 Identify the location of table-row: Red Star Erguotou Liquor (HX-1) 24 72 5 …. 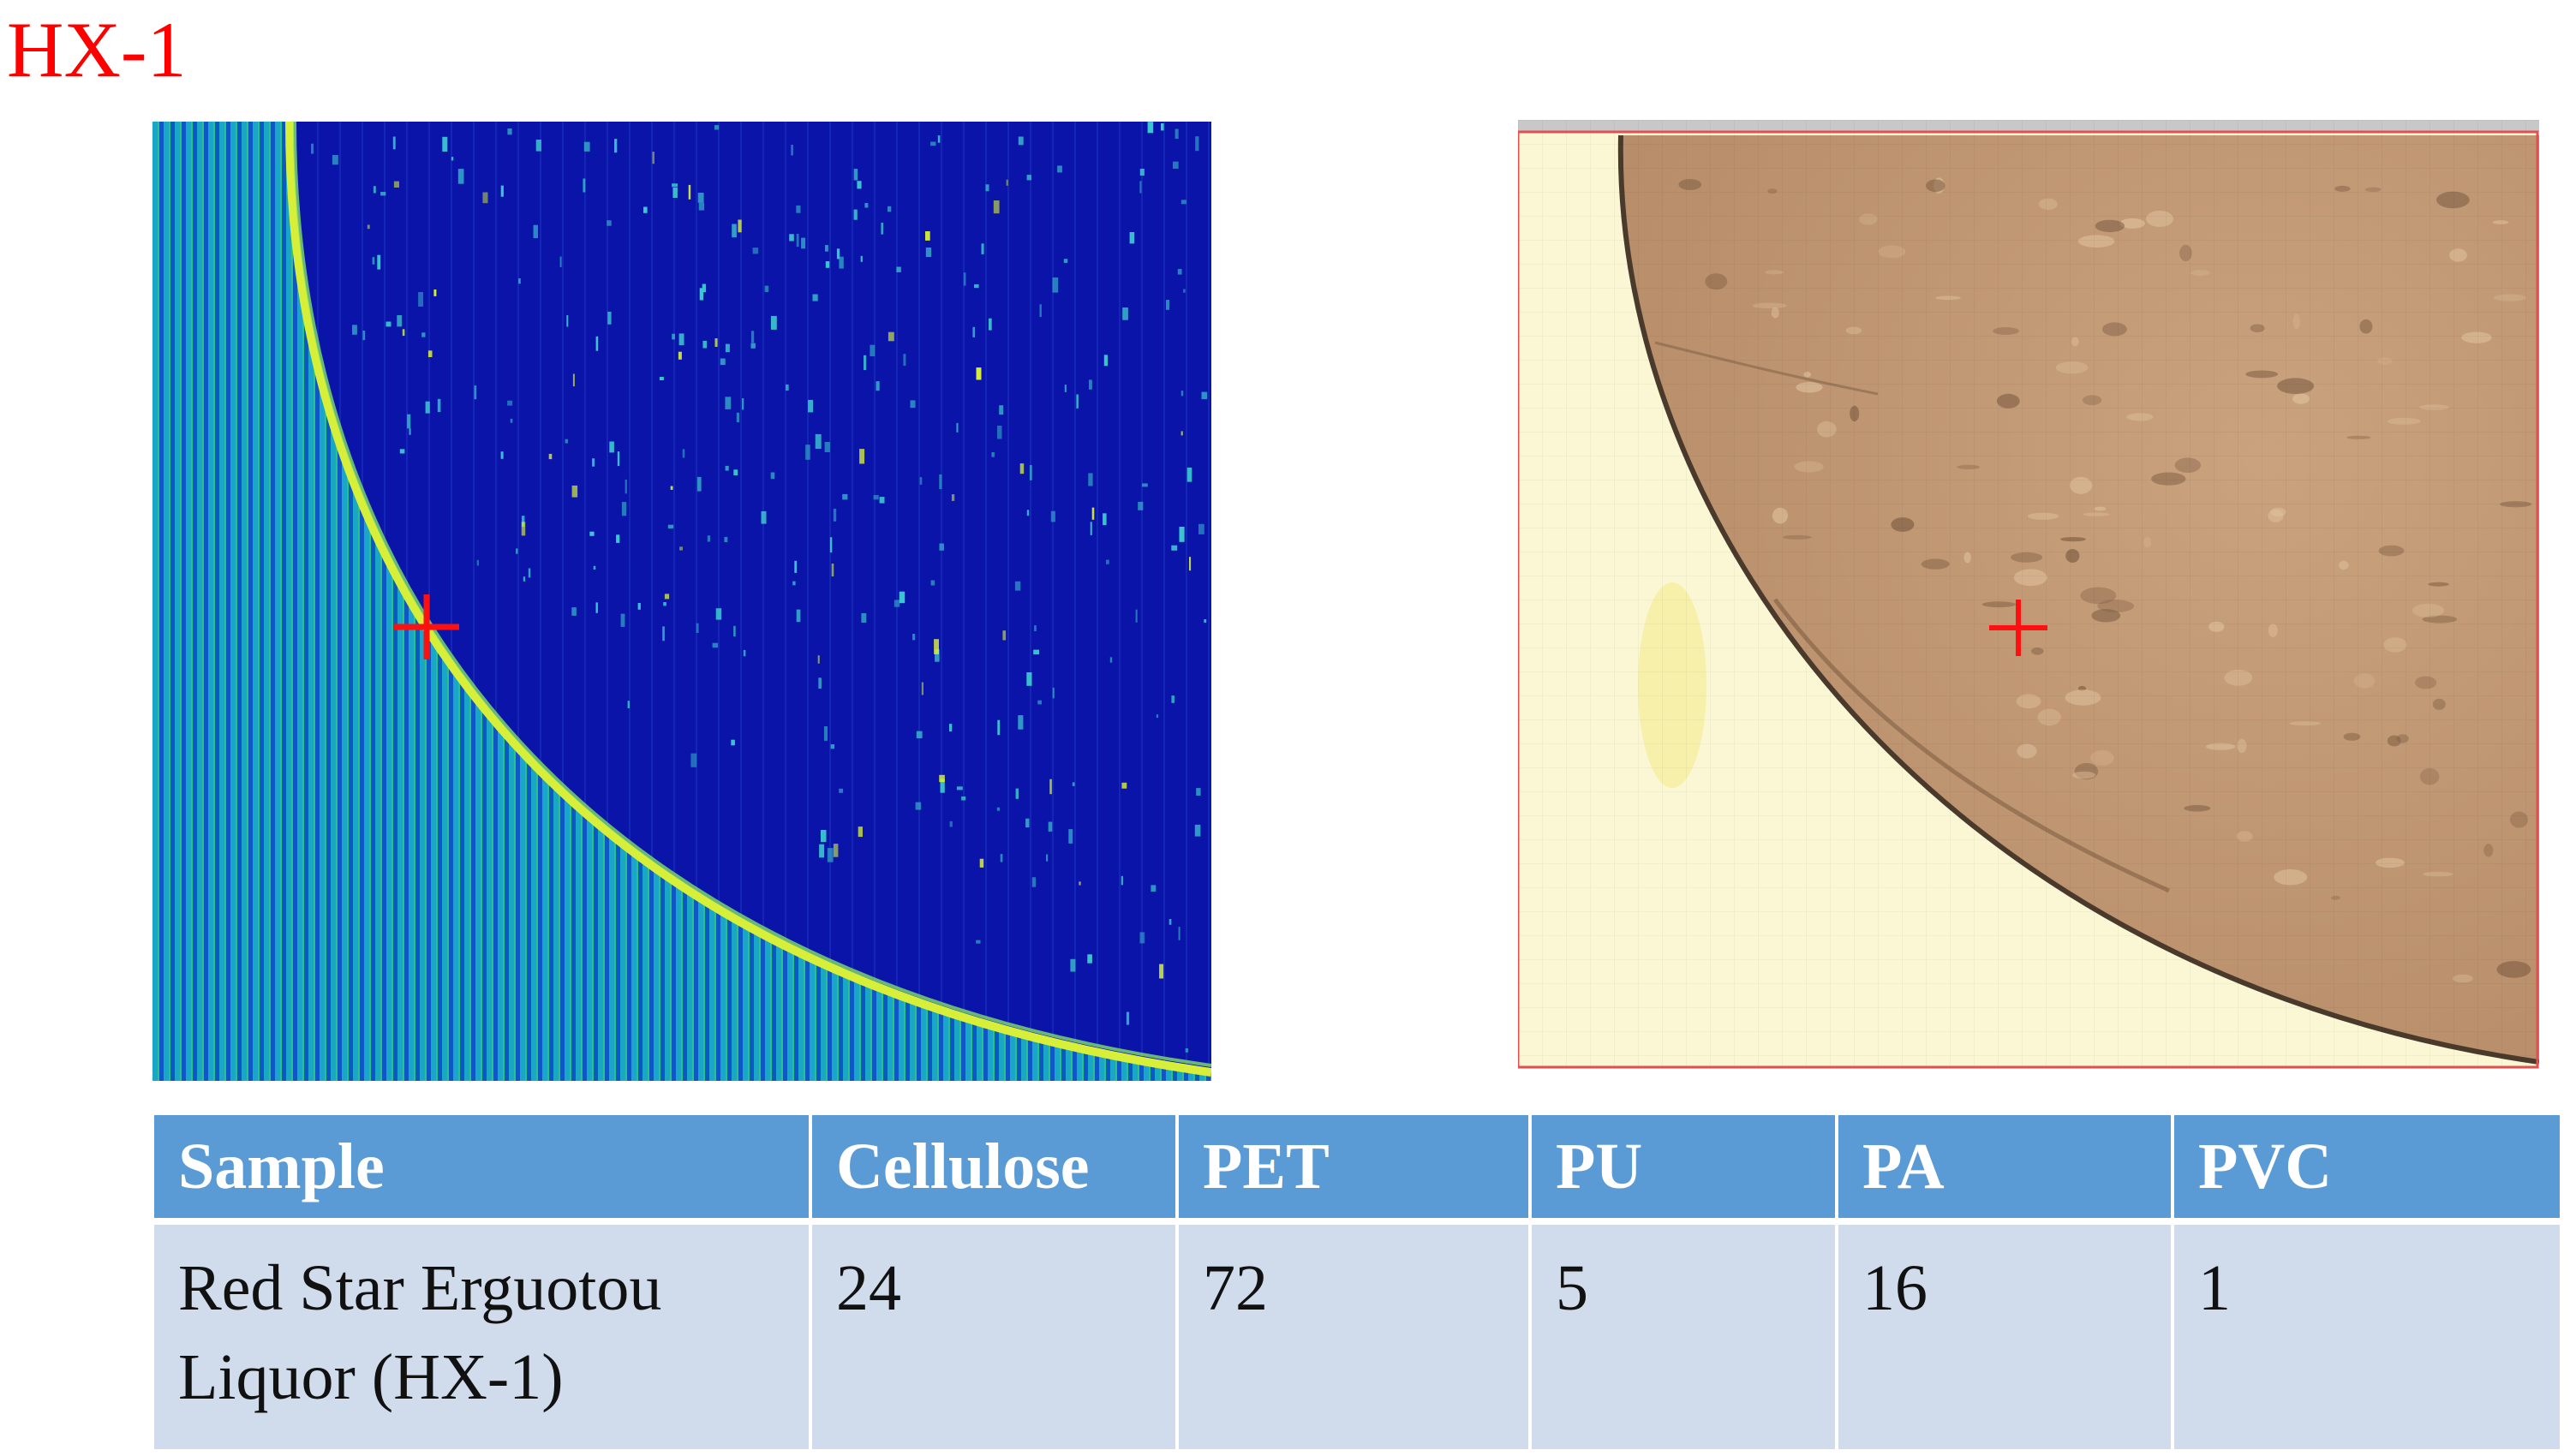
(1357, 1335).